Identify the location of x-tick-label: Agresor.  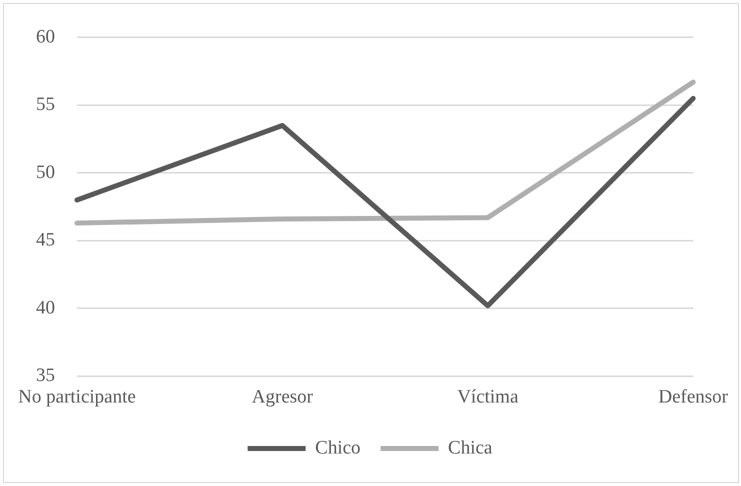
(283, 397).